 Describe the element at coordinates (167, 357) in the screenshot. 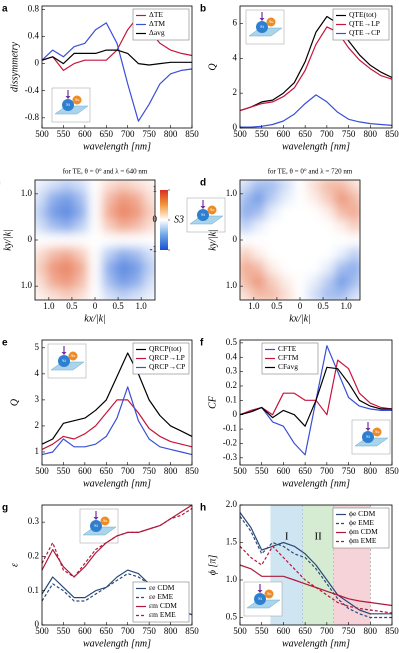

I see `legend-label: QRCP→LP` at that location.